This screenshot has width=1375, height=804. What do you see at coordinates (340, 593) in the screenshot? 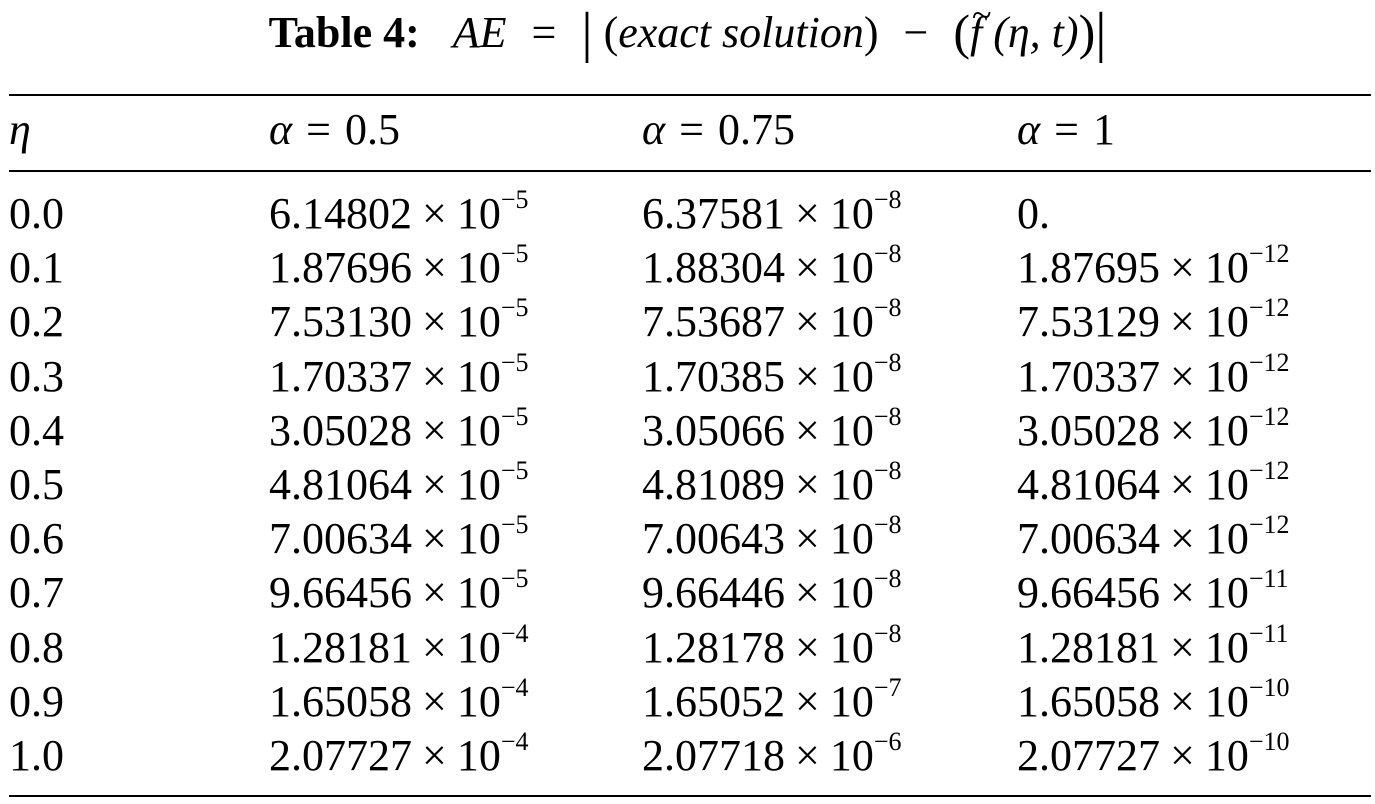
I see `mantissa: 9.66456` at bounding box center [340, 593].